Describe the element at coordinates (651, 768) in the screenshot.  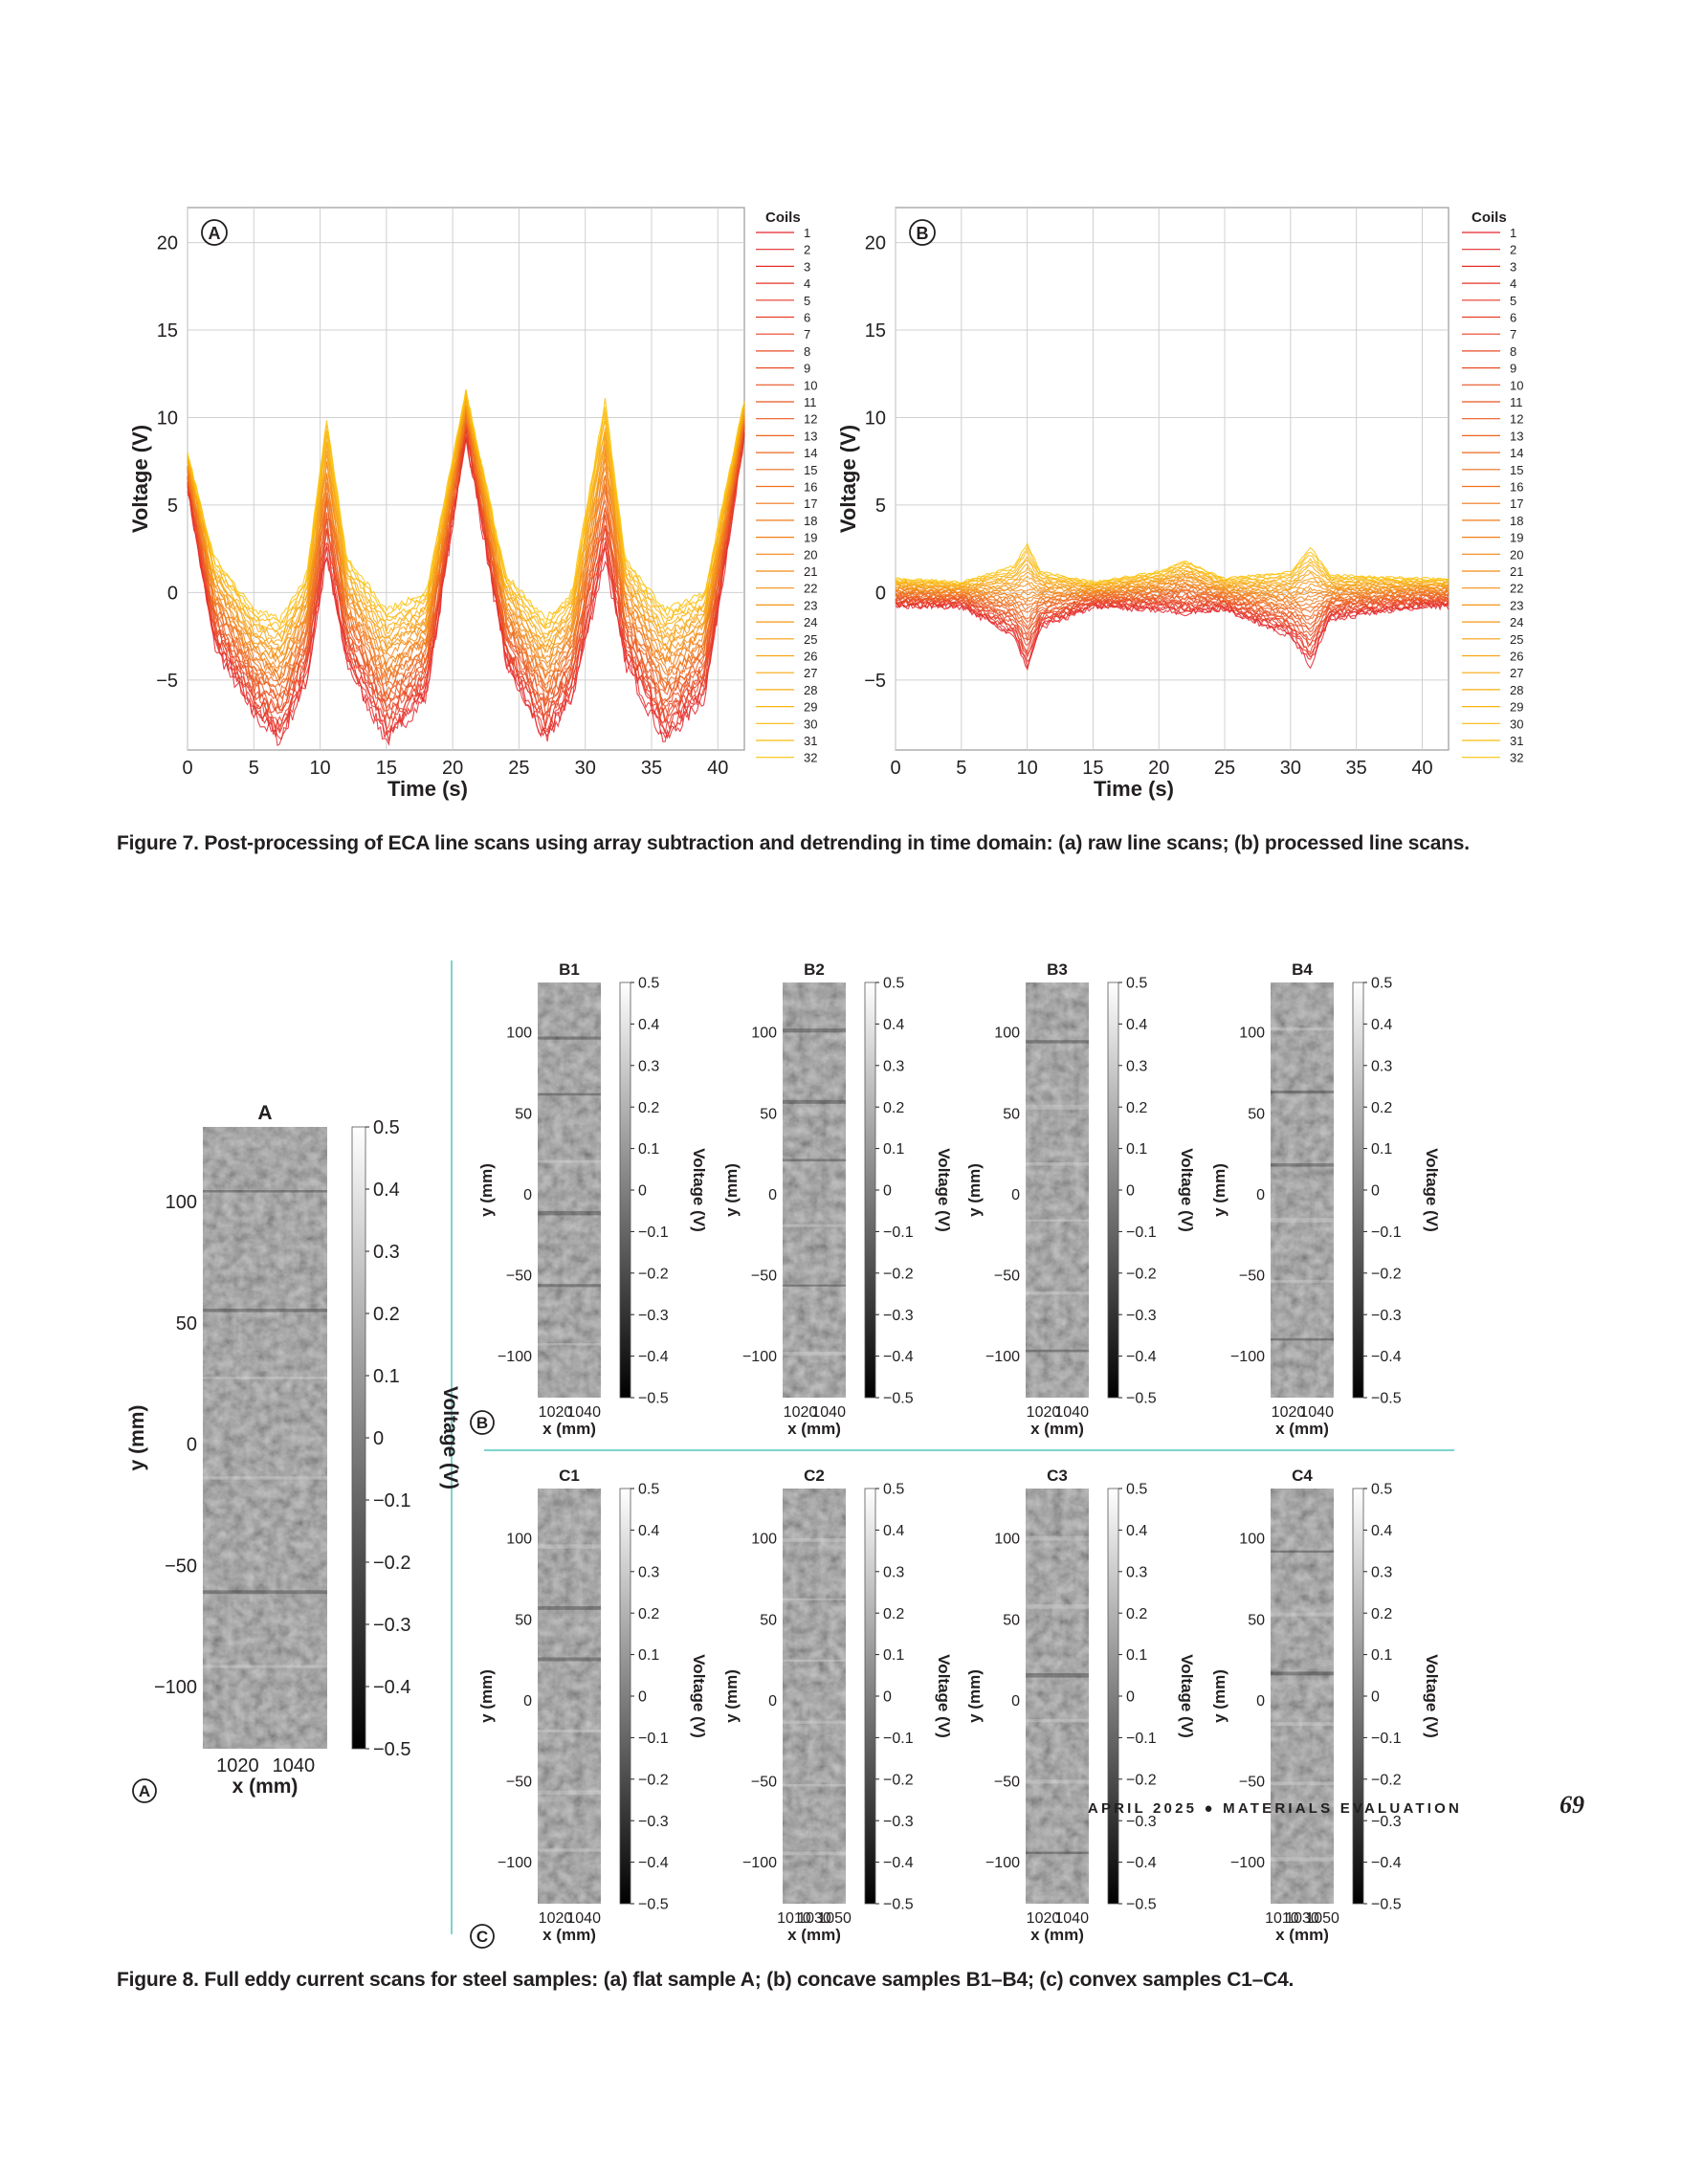
I see `x-tick-label: 35` at that location.